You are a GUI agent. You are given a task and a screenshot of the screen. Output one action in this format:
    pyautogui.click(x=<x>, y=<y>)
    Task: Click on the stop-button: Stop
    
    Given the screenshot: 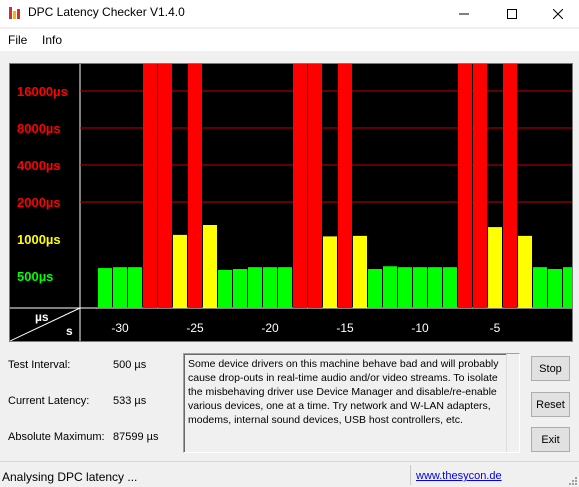 What is the action you would take?
    pyautogui.click(x=550, y=368)
    